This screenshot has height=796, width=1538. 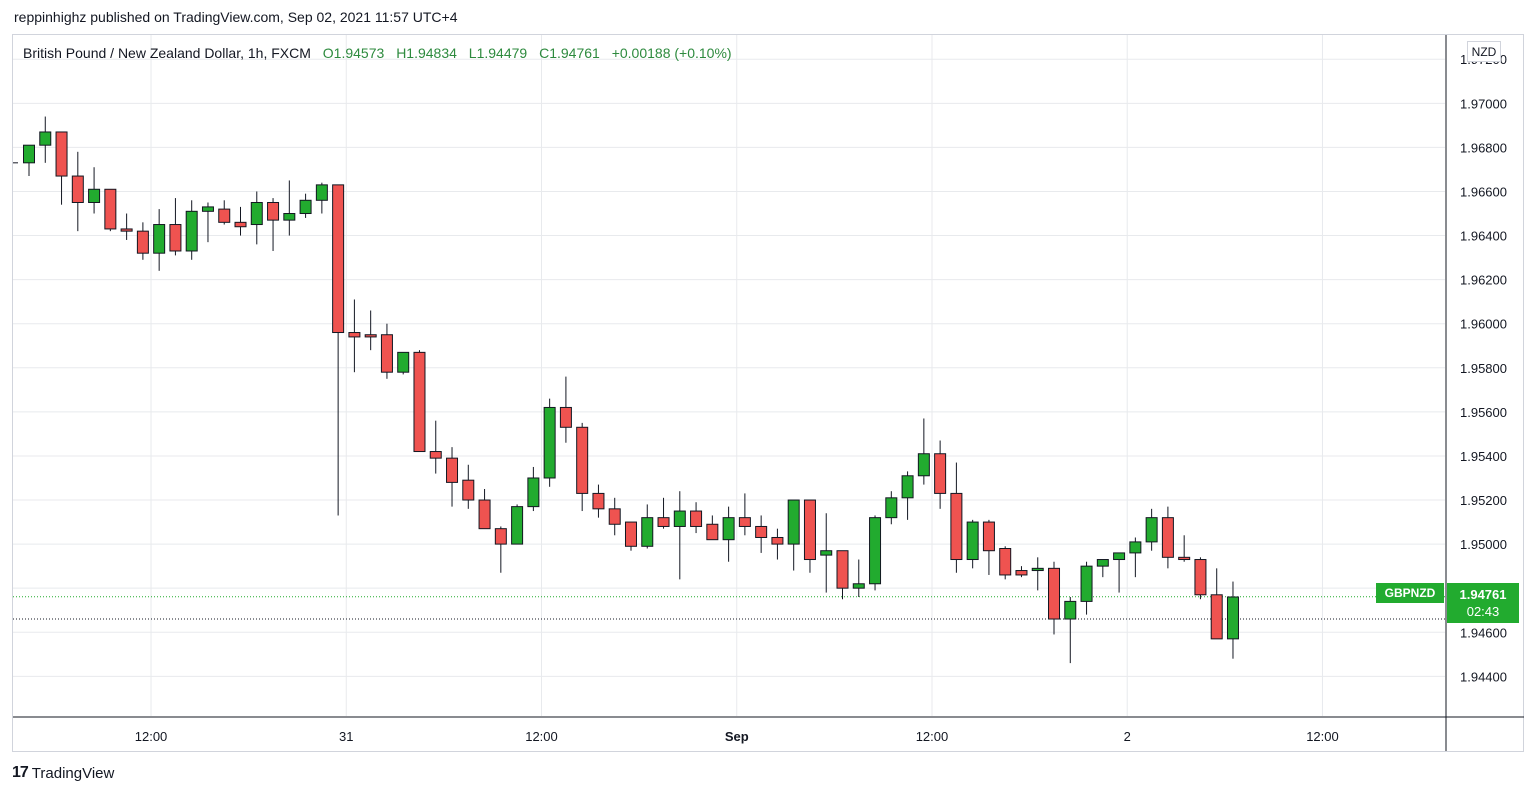 What do you see at coordinates (1483, 544) in the screenshot?
I see `y-tick-label: 1.95000` at bounding box center [1483, 544].